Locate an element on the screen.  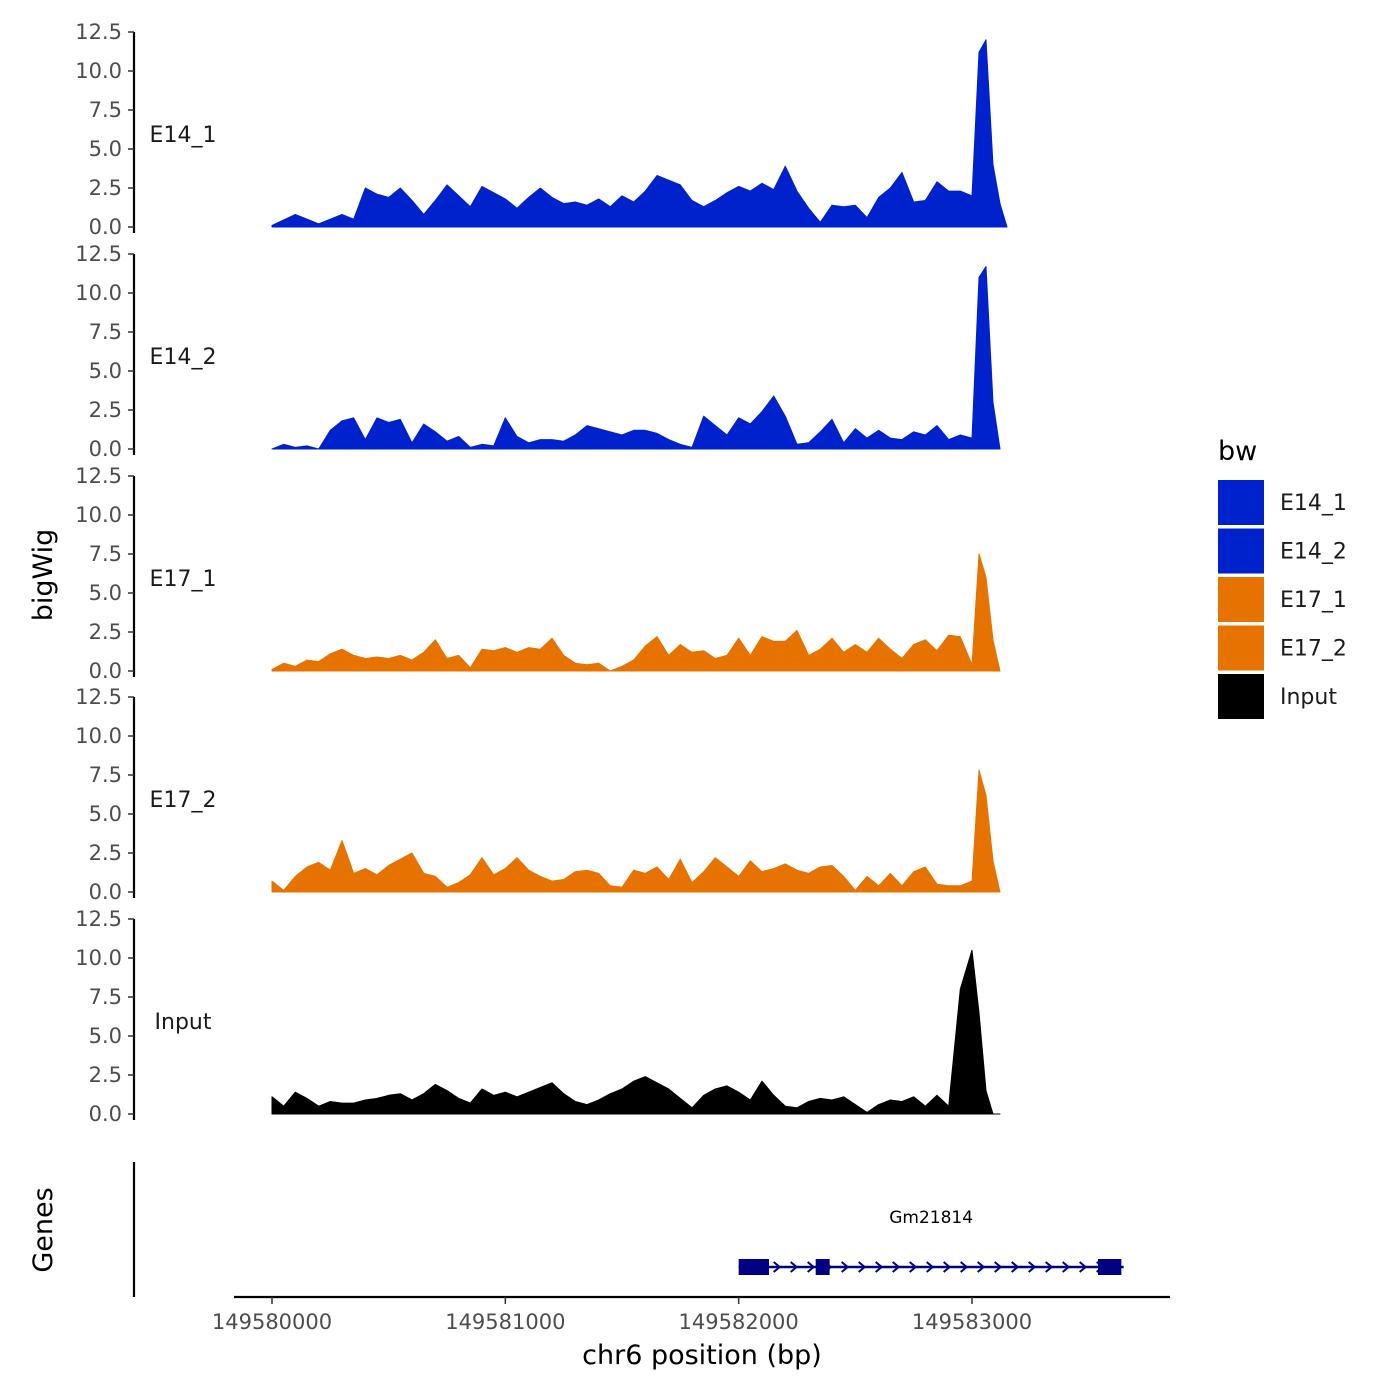
gene-label: Gm21814 is located at coordinates (931, 1218).